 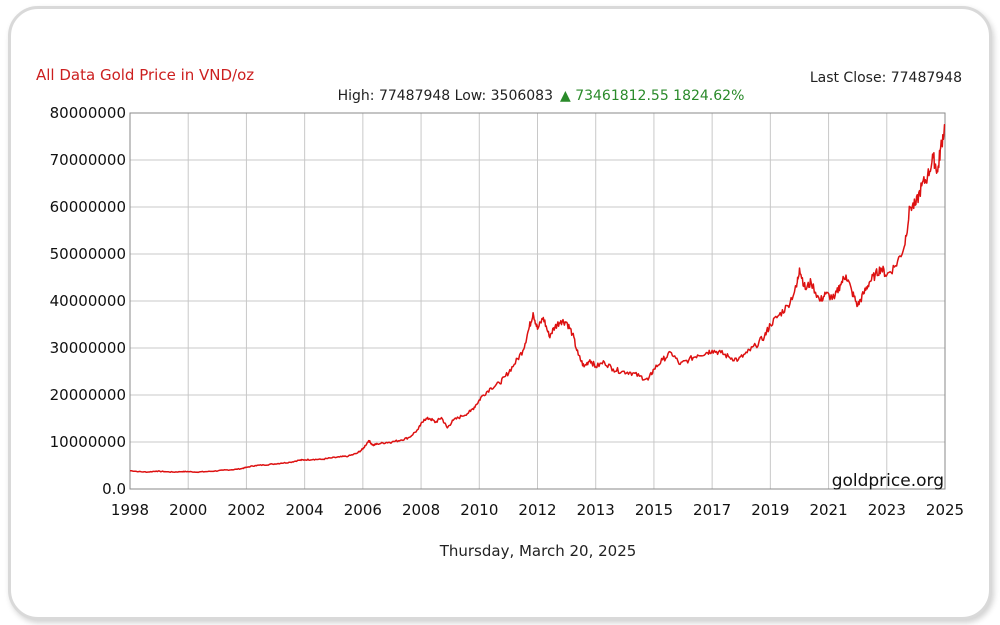 What do you see at coordinates (712, 510) in the screenshot?
I see `x-tick-label: 2017` at bounding box center [712, 510].